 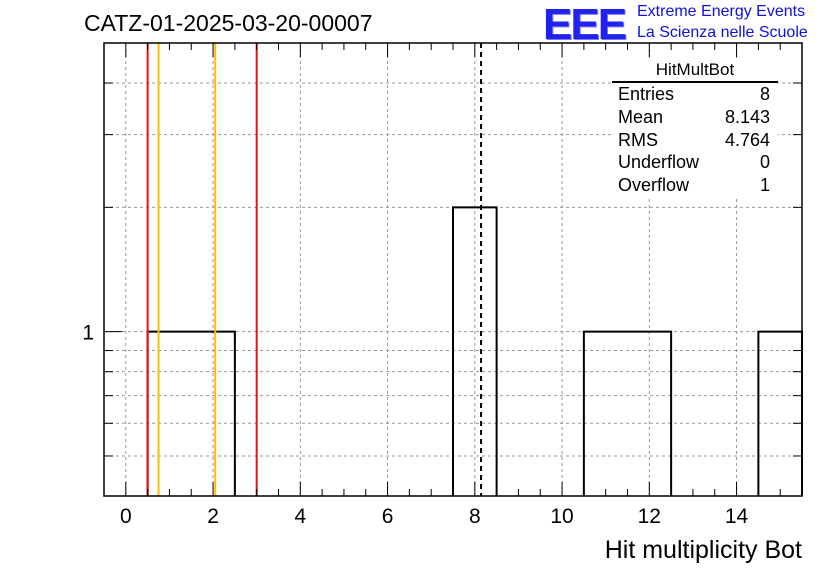 I want to click on stats-row-underflow: Underflow 0, so click(x=695, y=162).